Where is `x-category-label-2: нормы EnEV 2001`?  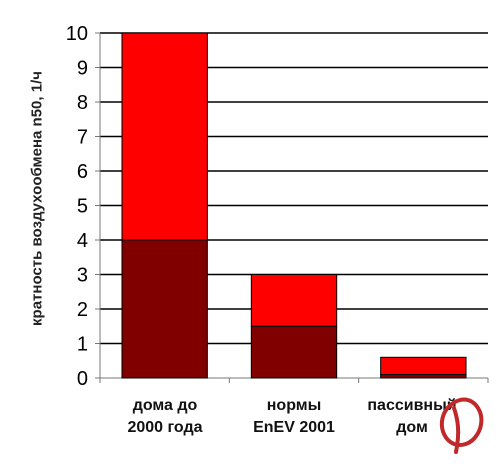
x-category-label-2: нормы EnEV 2001 is located at coordinates (294, 416).